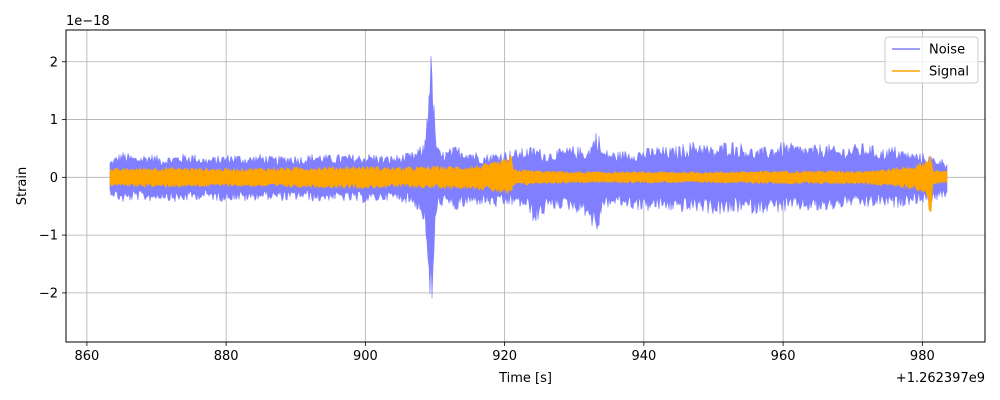 The image size is (1000, 400). I want to click on x-tick-label: 900, so click(365, 356).